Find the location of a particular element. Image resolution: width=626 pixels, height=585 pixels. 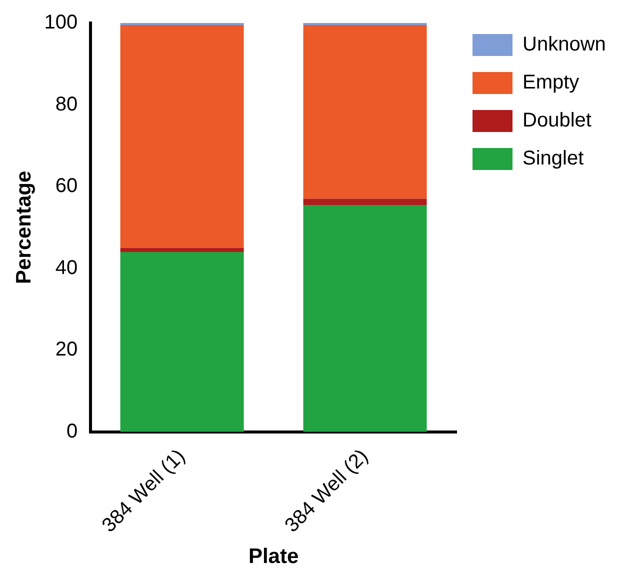

legend-label: Doublet is located at coordinates (557, 121).